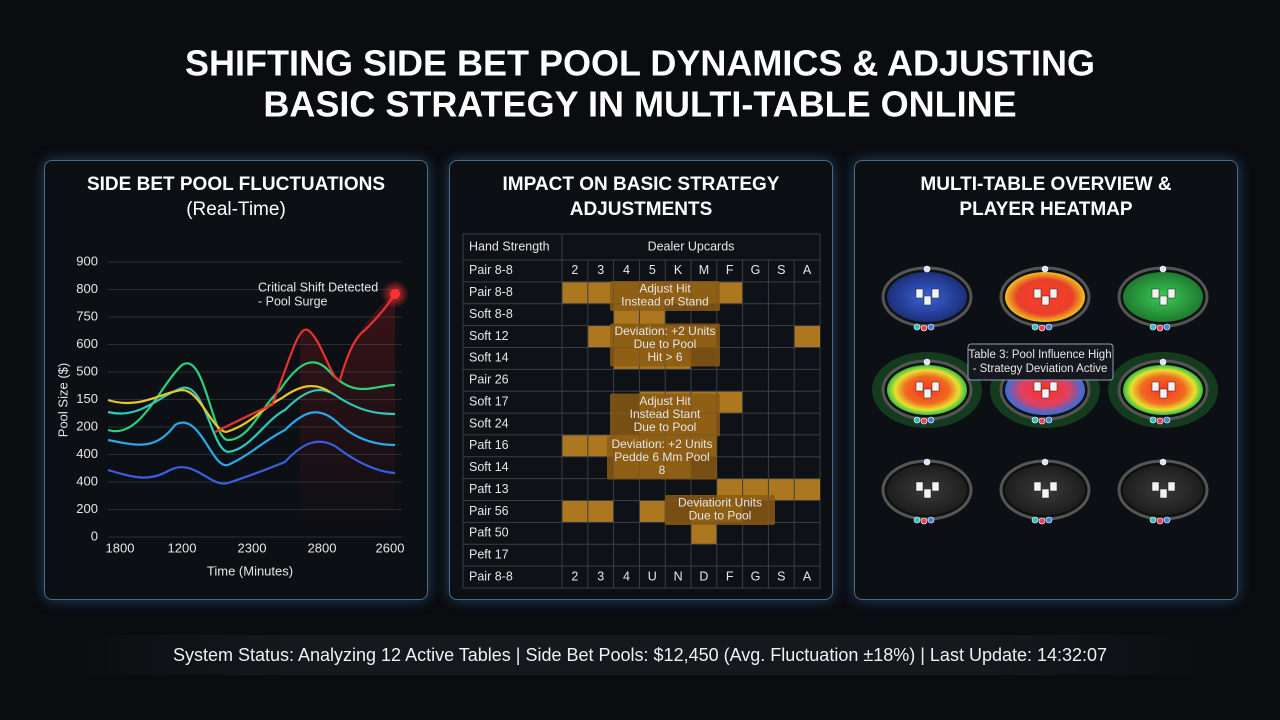 This screenshot has height=720, width=1280. What do you see at coordinates (395, 294) in the screenshot?
I see `alert-dot` at bounding box center [395, 294].